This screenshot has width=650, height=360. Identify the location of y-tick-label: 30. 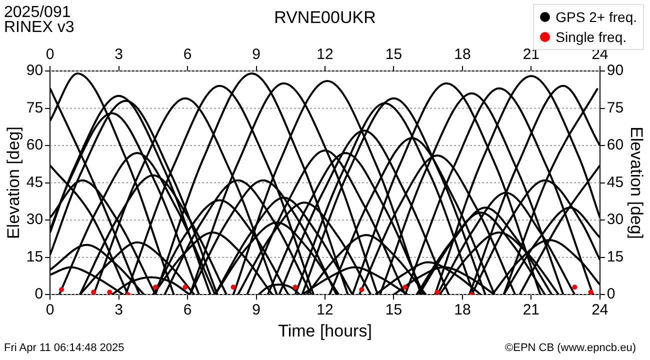
(35, 219).